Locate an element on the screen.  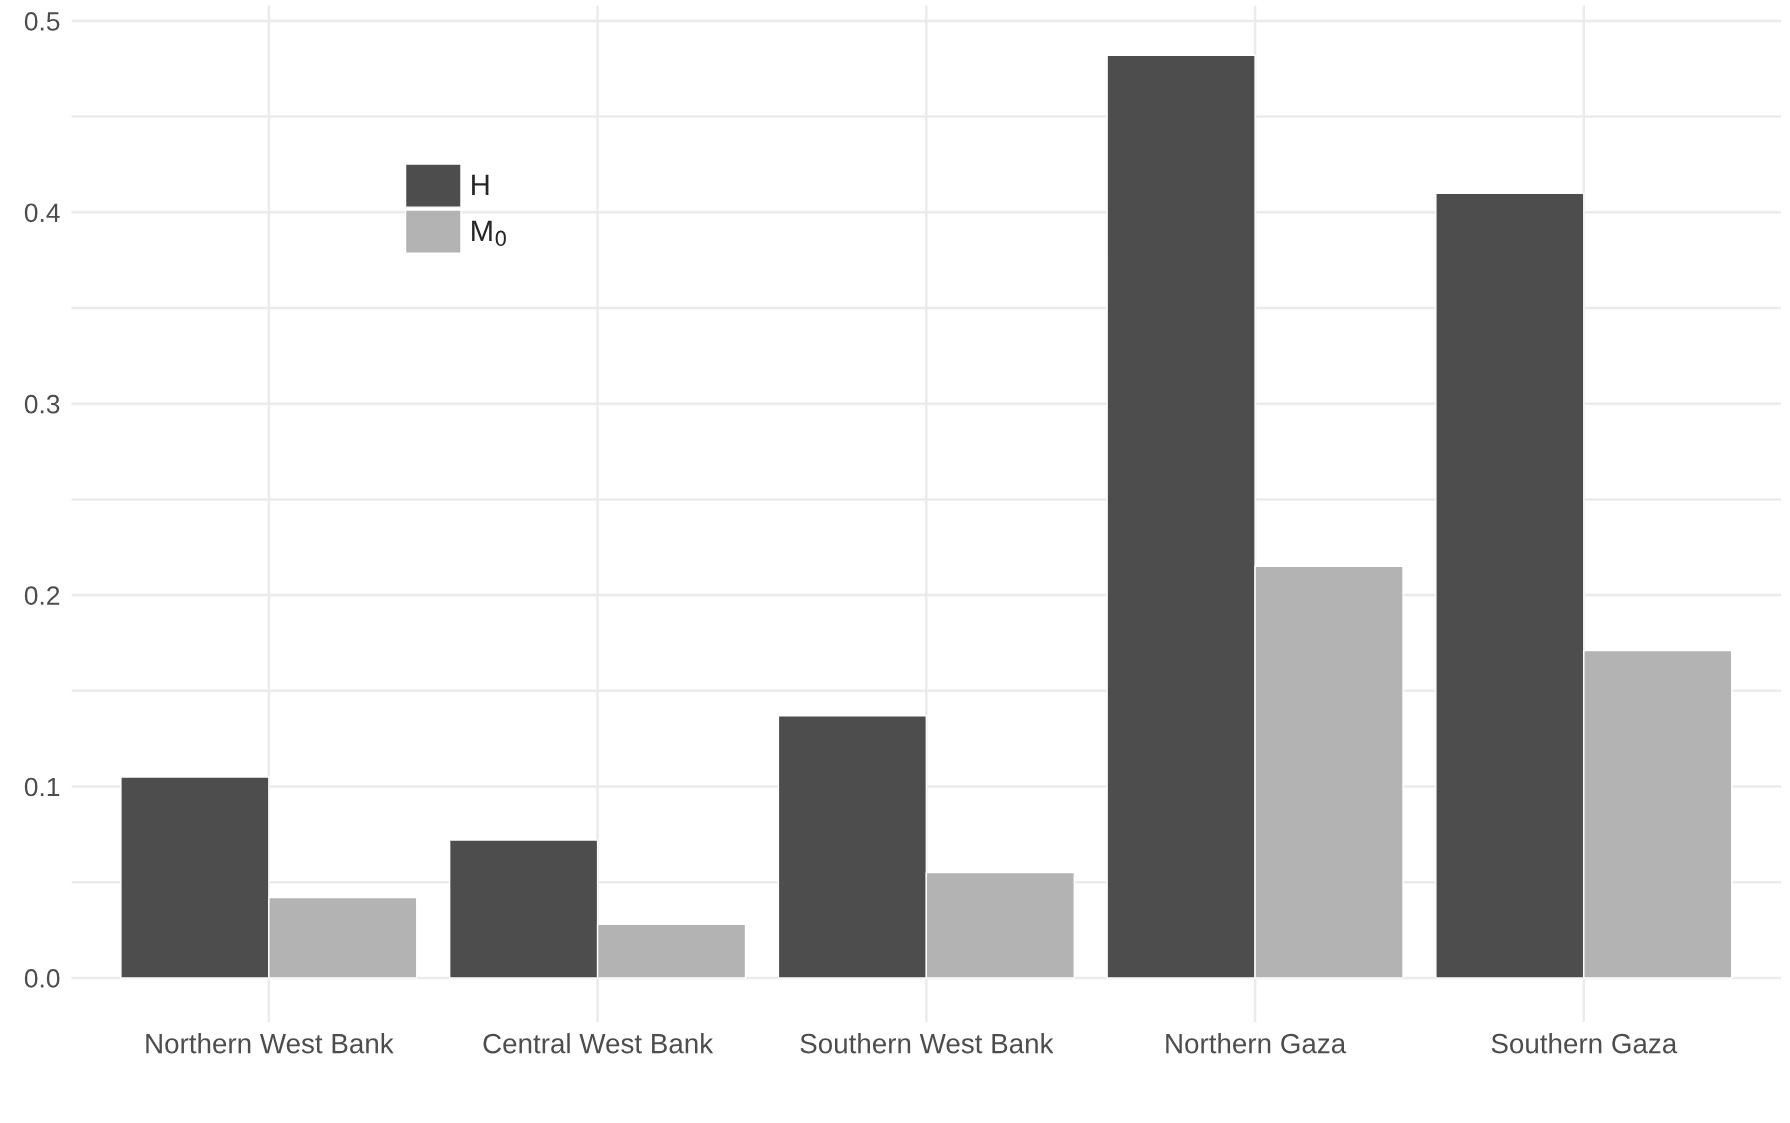
x-tick-label: Southern West Bank is located at coordinates (927, 1043).